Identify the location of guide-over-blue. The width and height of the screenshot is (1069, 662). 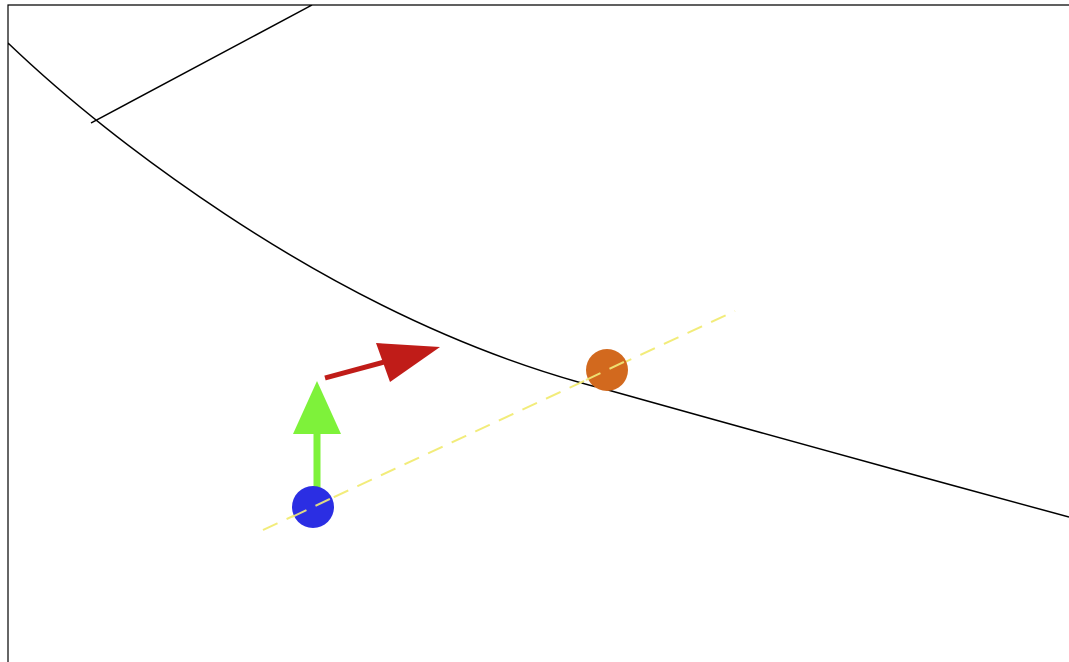
(313, 507).